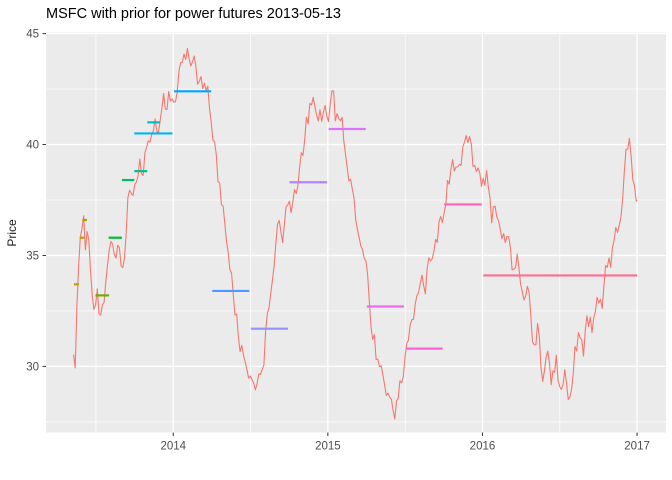  What do you see at coordinates (32, 146) in the screenshot?
I see `y-tick-label: 40` at bounding box center [32, 146].